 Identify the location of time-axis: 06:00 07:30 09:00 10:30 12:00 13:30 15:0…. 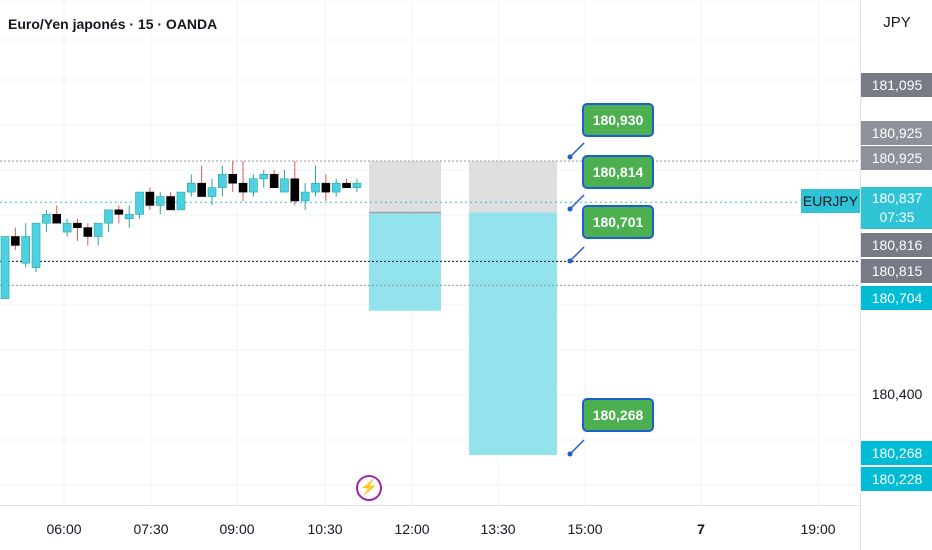
(430, 527).